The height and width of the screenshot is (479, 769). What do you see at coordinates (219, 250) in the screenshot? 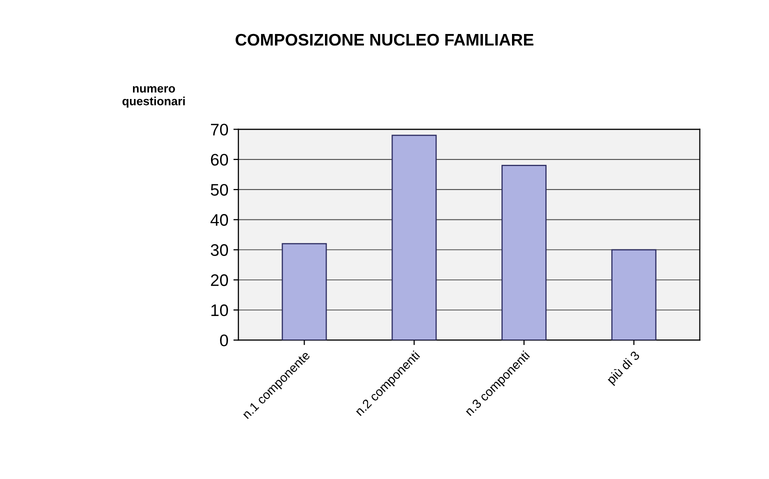
I see `y-tick-label: 30` at bounding box center [219, 250].